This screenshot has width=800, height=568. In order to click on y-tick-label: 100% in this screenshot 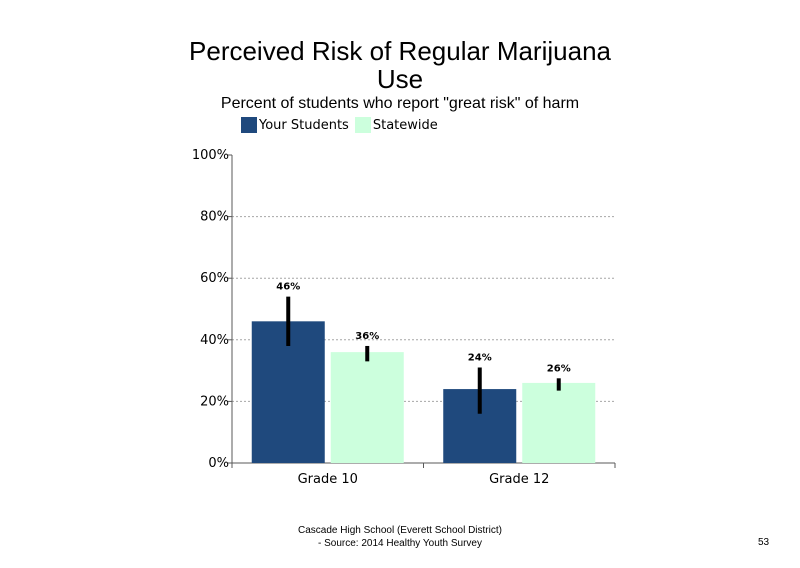, I will do `click(210, 155)`.